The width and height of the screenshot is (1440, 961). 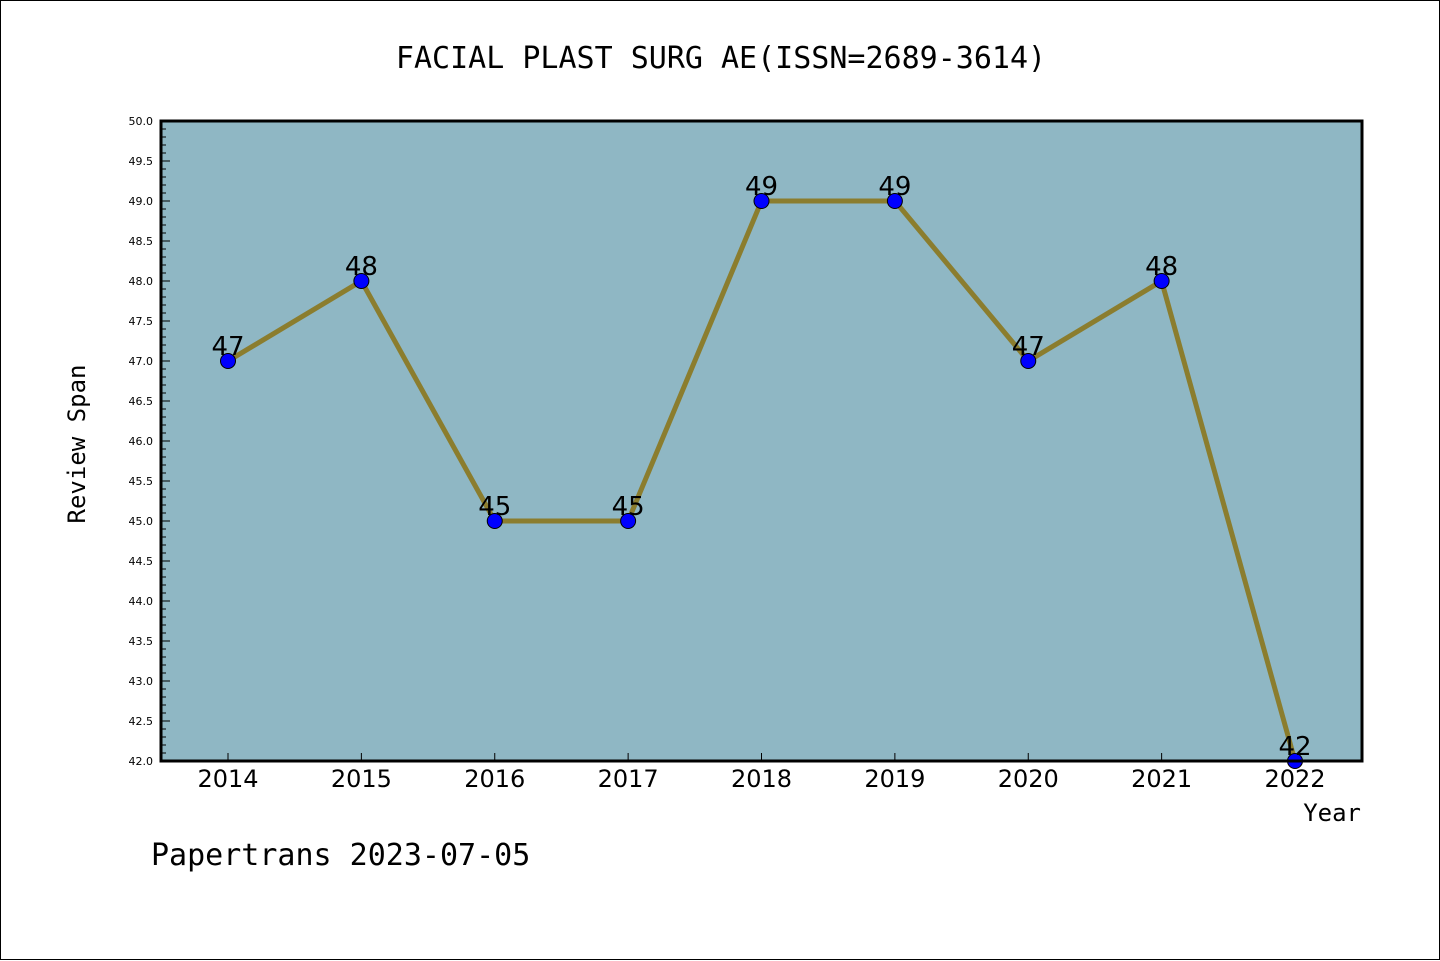 What do you see at coordinates (141, 241) in the screenshot?
I see `y-tick-label: 48.5` at bounding box center [141, 241].